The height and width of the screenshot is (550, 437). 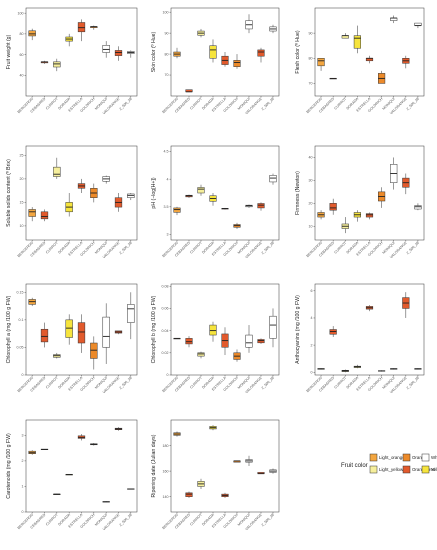 What do you see at coordinates (373, 457) in the screenshot?
I see `legend-swatch-light-orange` at bounding box center [373, 457].